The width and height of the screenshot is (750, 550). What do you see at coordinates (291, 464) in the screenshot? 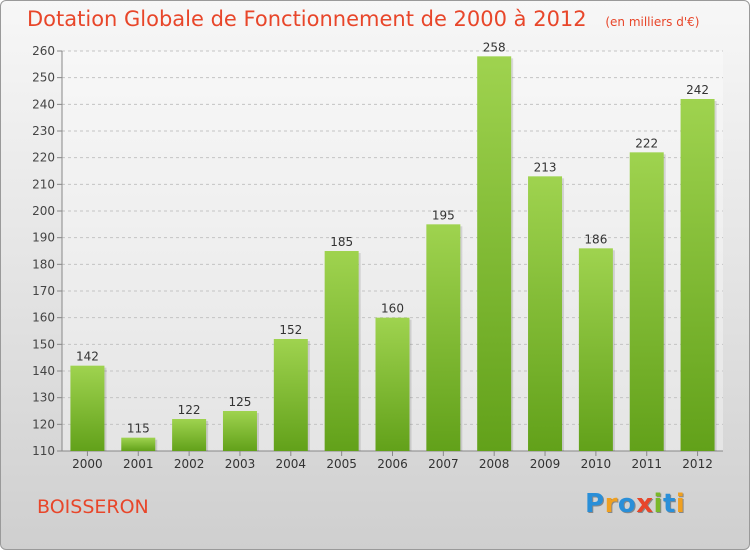
I see `x-tick-label: 2004` at bounding box center [291, 464].